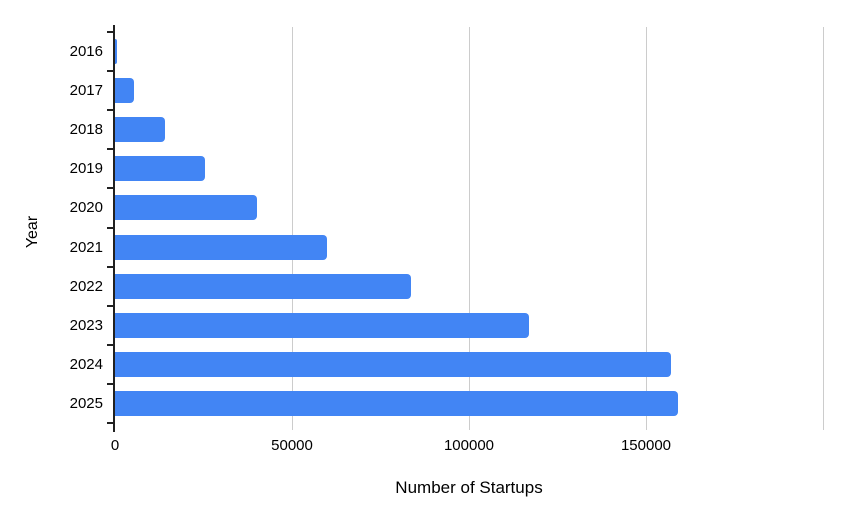  Describe the element at coordinates (86, 91) in the screenshot. I see `y-tick-label: 2017` at that location.